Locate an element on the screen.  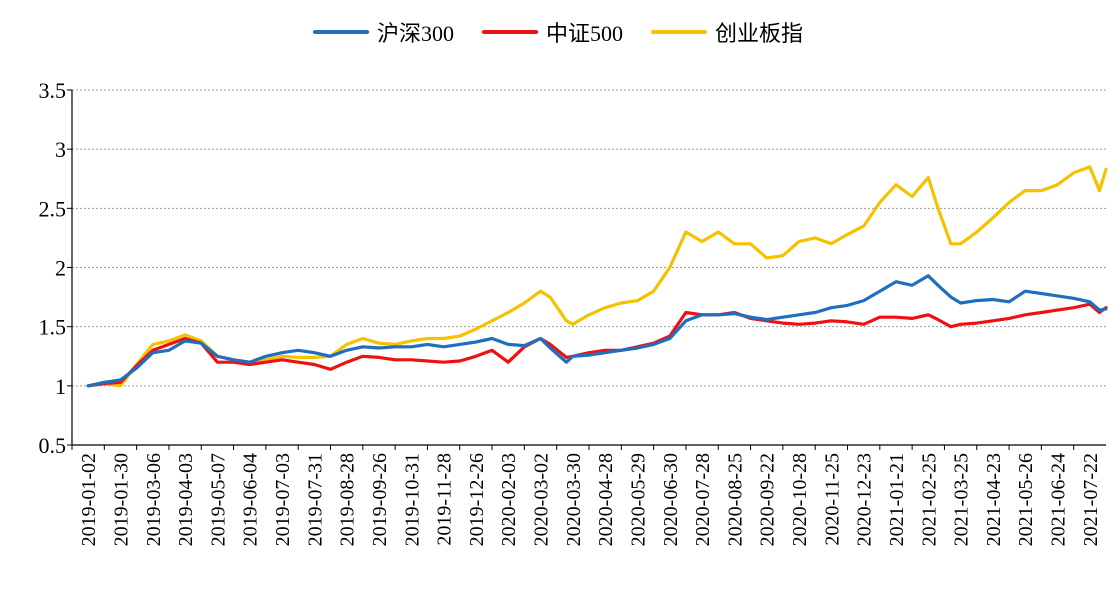
x-tick-label: 2019-09-26 is located at coordinates (380, 499).